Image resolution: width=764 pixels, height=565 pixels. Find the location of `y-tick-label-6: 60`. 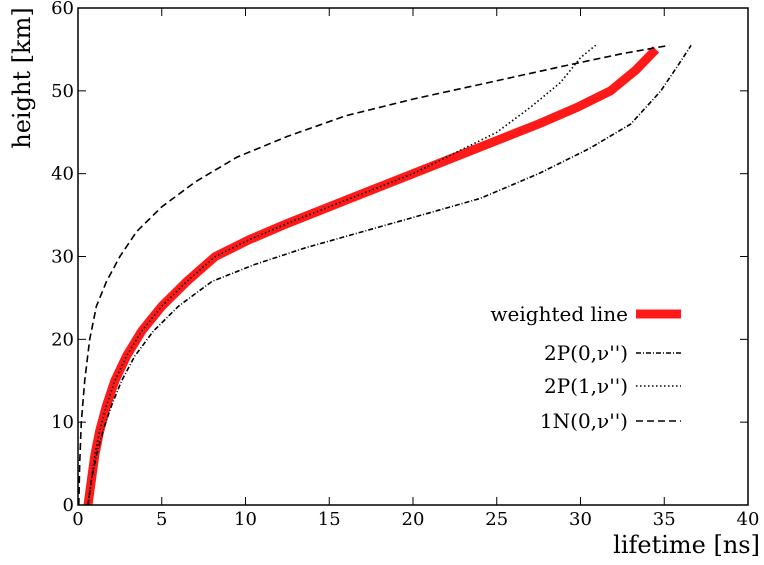

y-tick-label-6: 60 is located at coordinates (62, 9).